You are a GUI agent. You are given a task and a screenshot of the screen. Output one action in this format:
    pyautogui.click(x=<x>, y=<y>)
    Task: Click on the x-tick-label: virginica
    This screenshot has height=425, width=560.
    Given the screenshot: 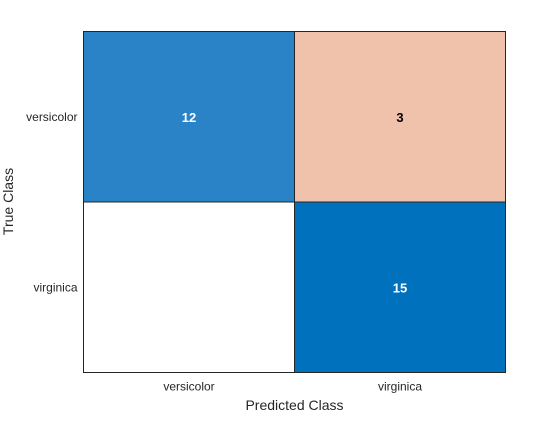 What is the action you would take?
    pyautogui.click(x=400, y=387)
    